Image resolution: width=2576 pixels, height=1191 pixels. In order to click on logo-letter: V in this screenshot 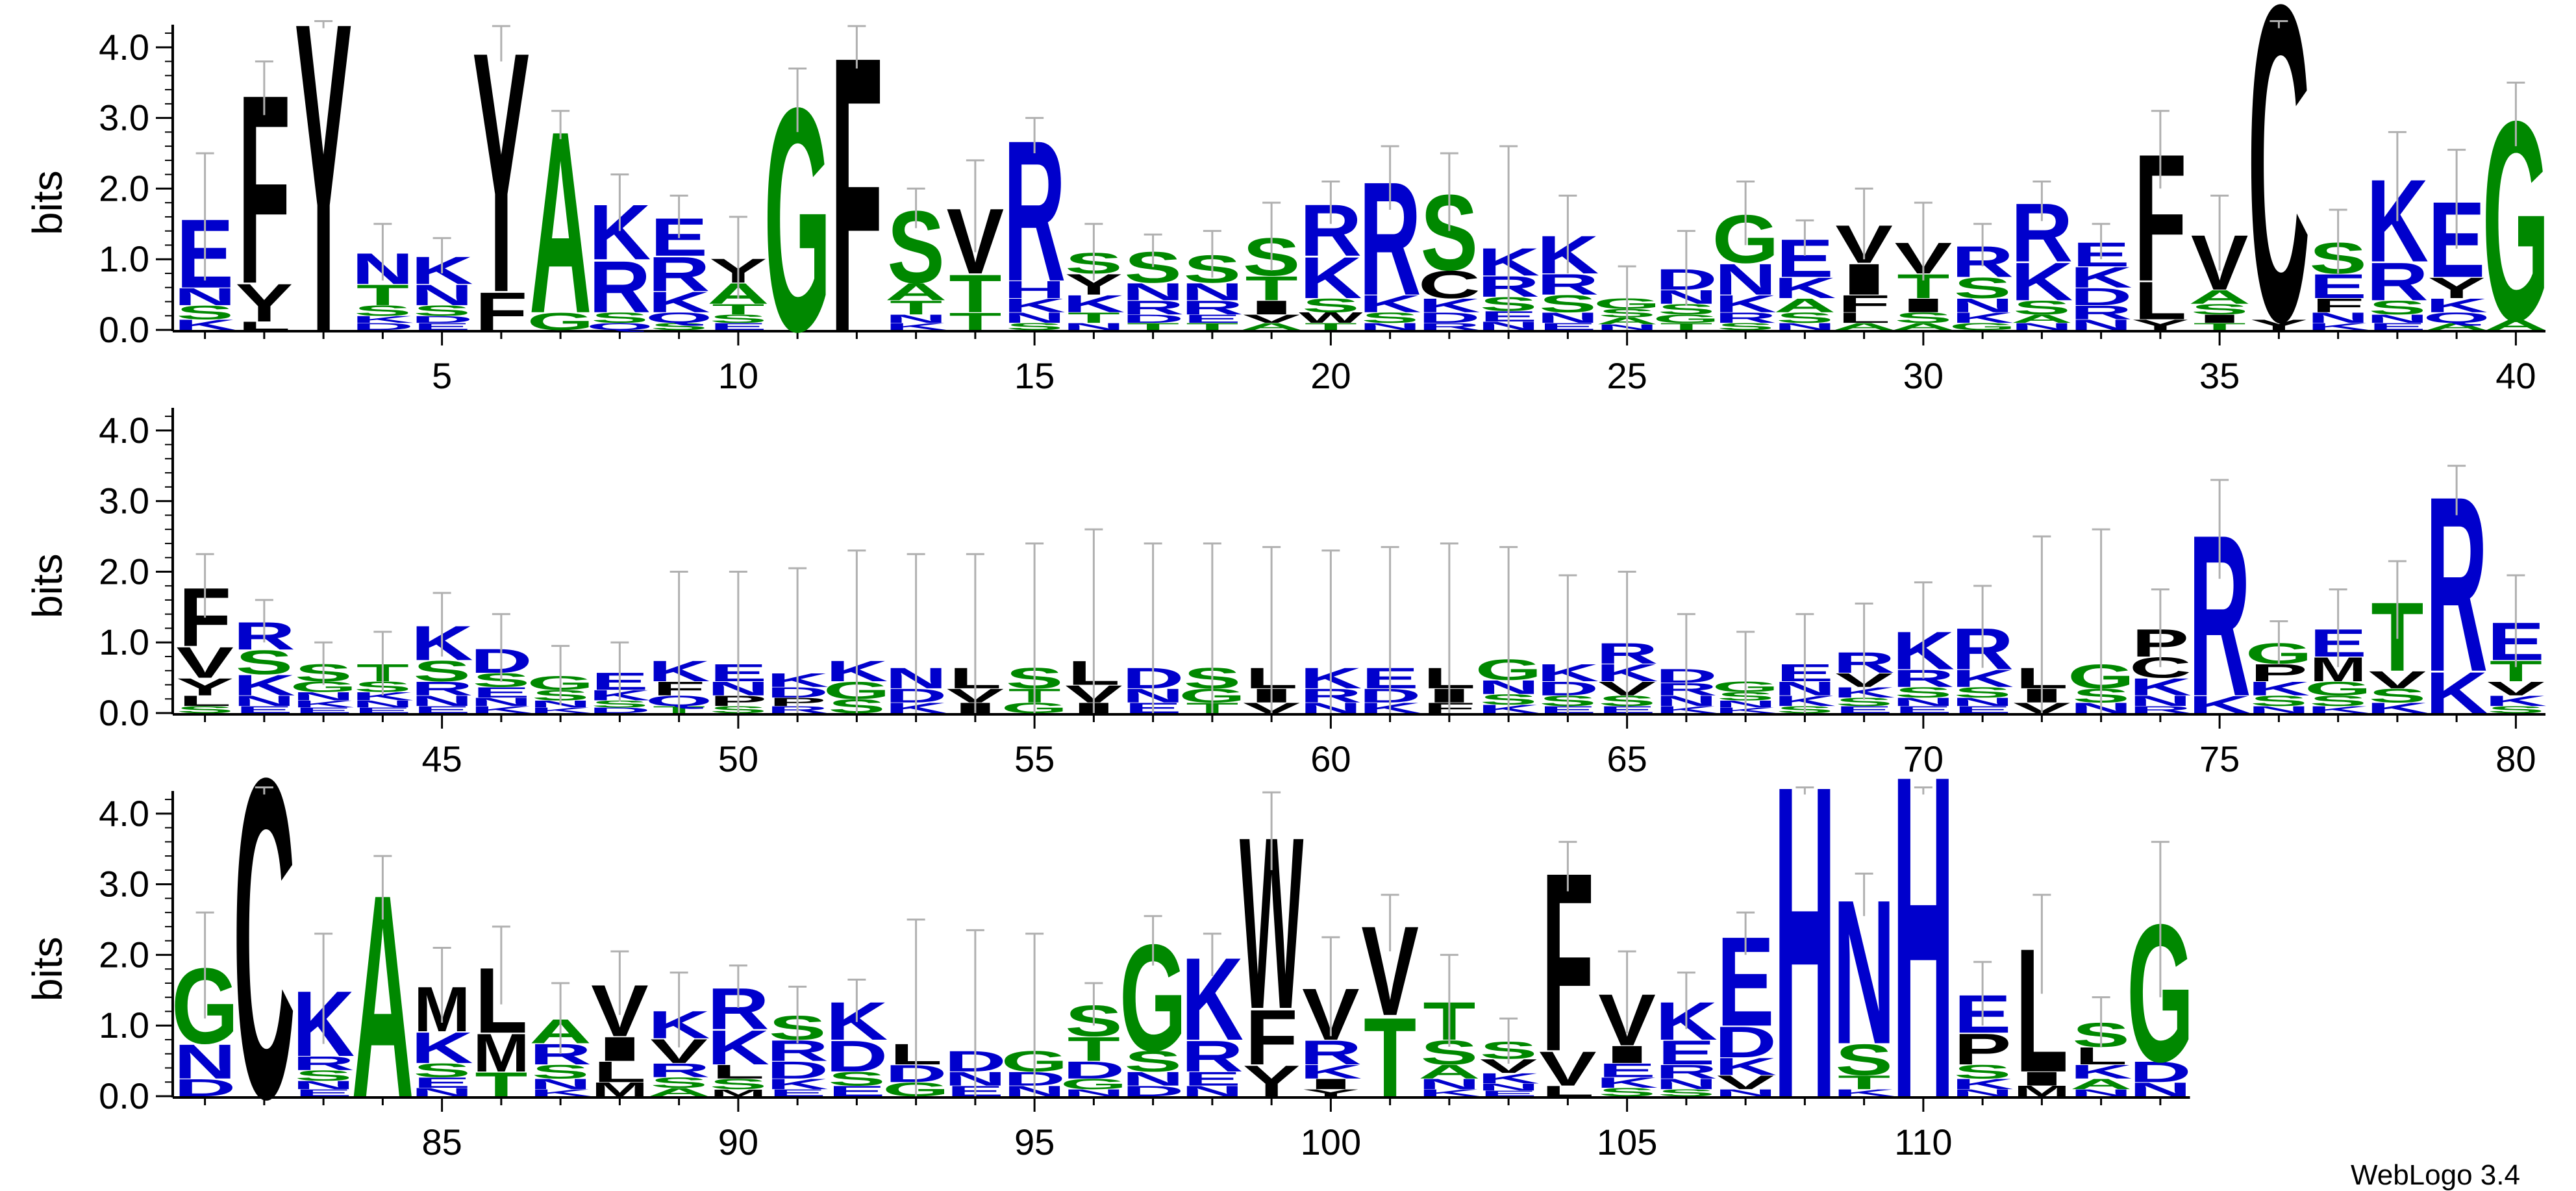, I will do `click(2398, 680)`.